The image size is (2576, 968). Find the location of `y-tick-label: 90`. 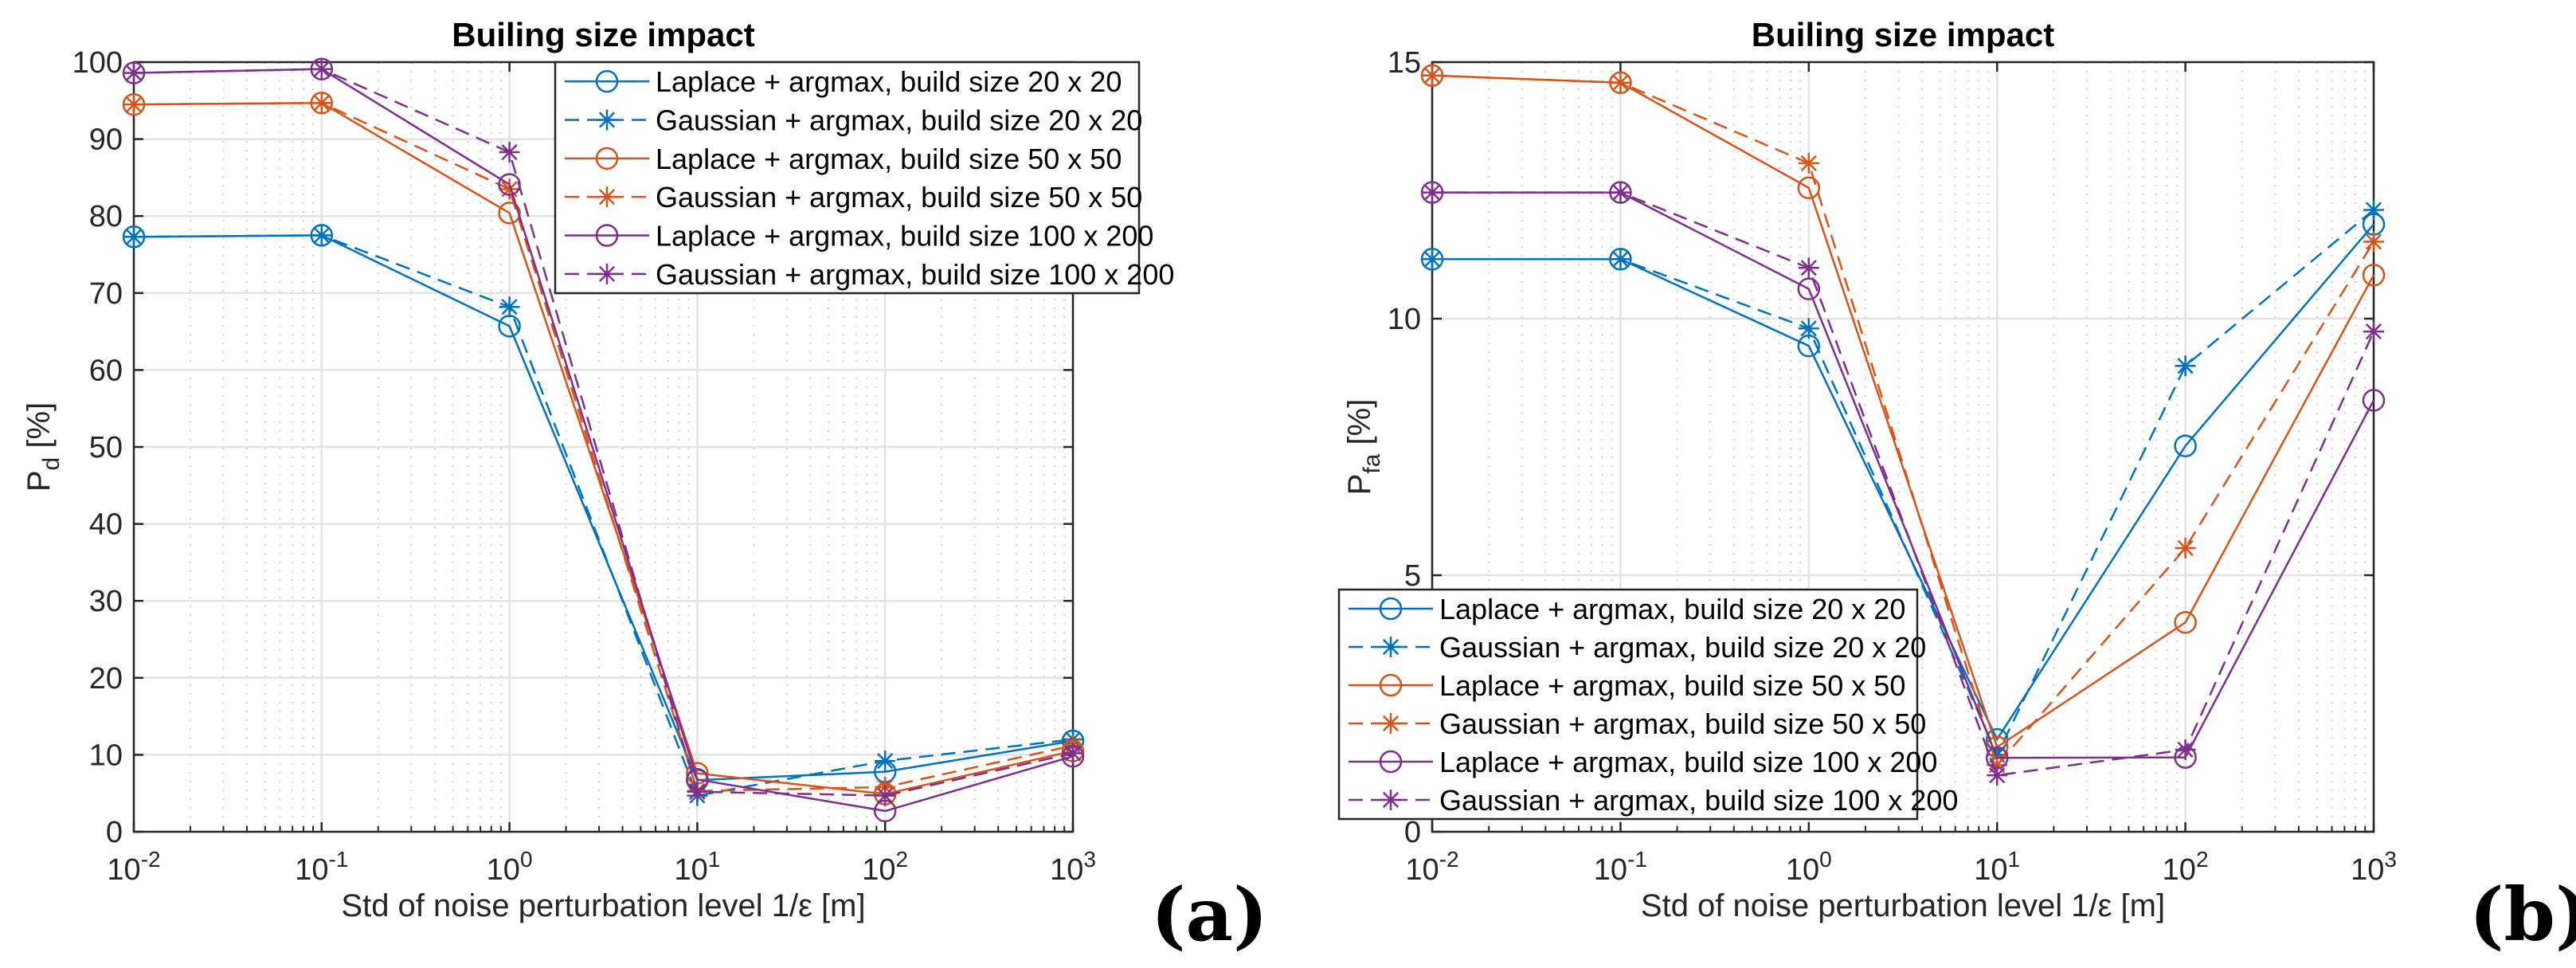

y-tick-label: 90 is located at coordinates (106, 140).